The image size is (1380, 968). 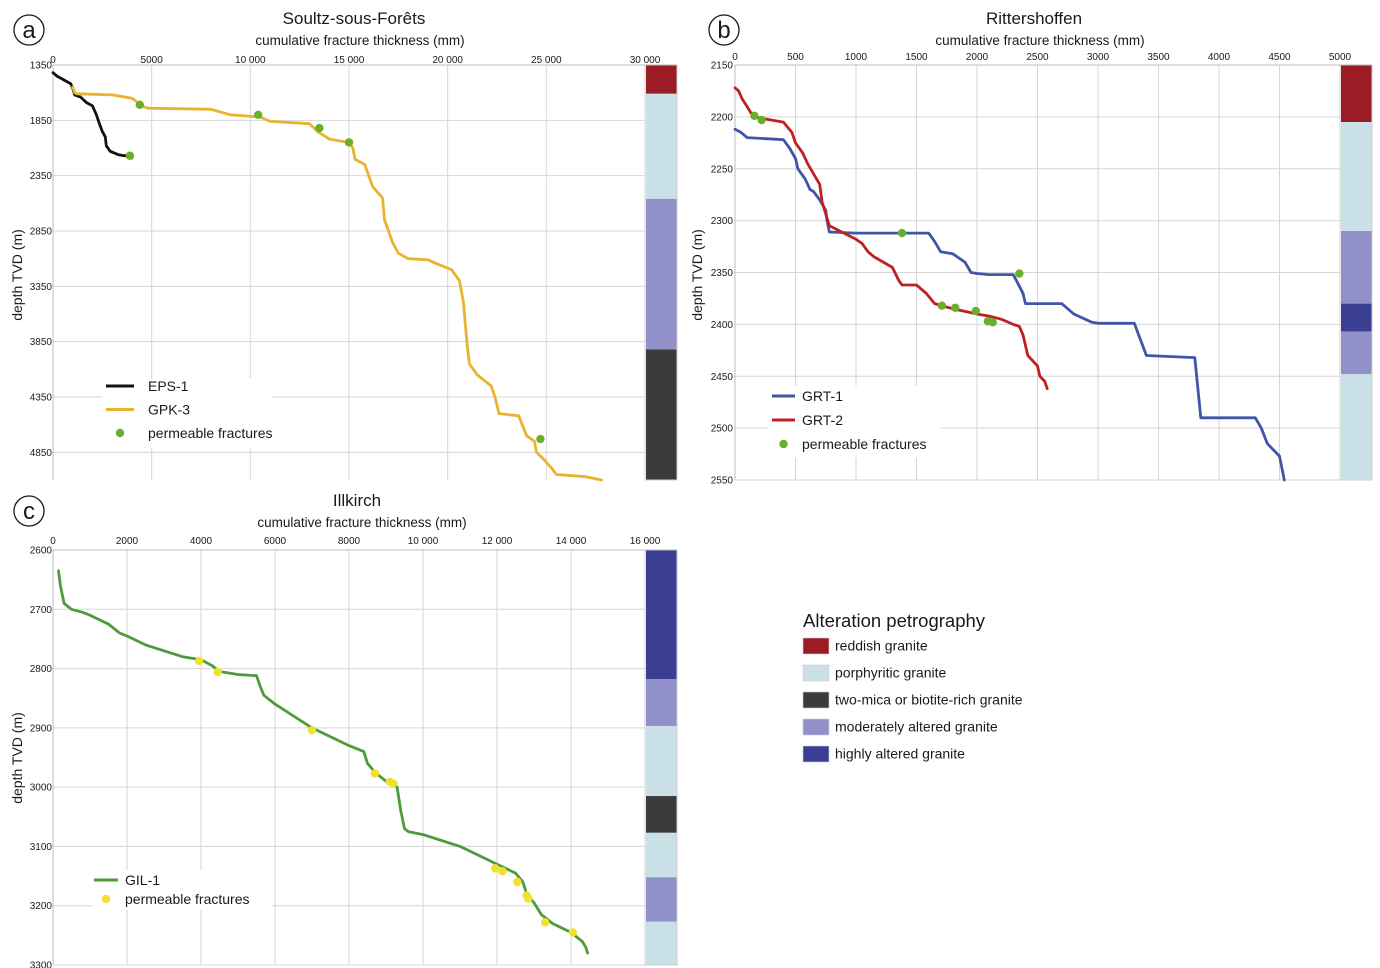 What do you see at coordinates (41, 906) in the screenshot?
I see `y-tick-label: 3200` at bounding box center [41, 906].